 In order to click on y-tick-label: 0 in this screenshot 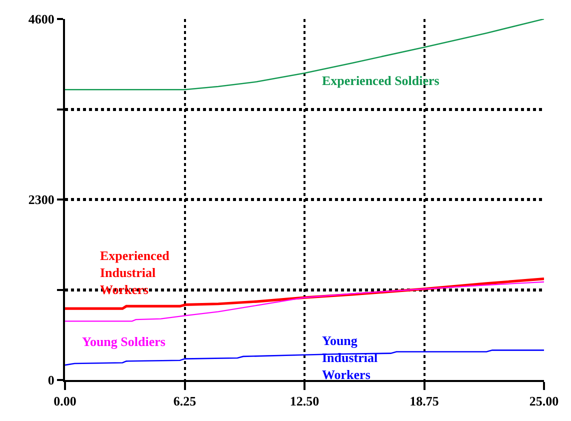, I will do `click(51, 380)`.